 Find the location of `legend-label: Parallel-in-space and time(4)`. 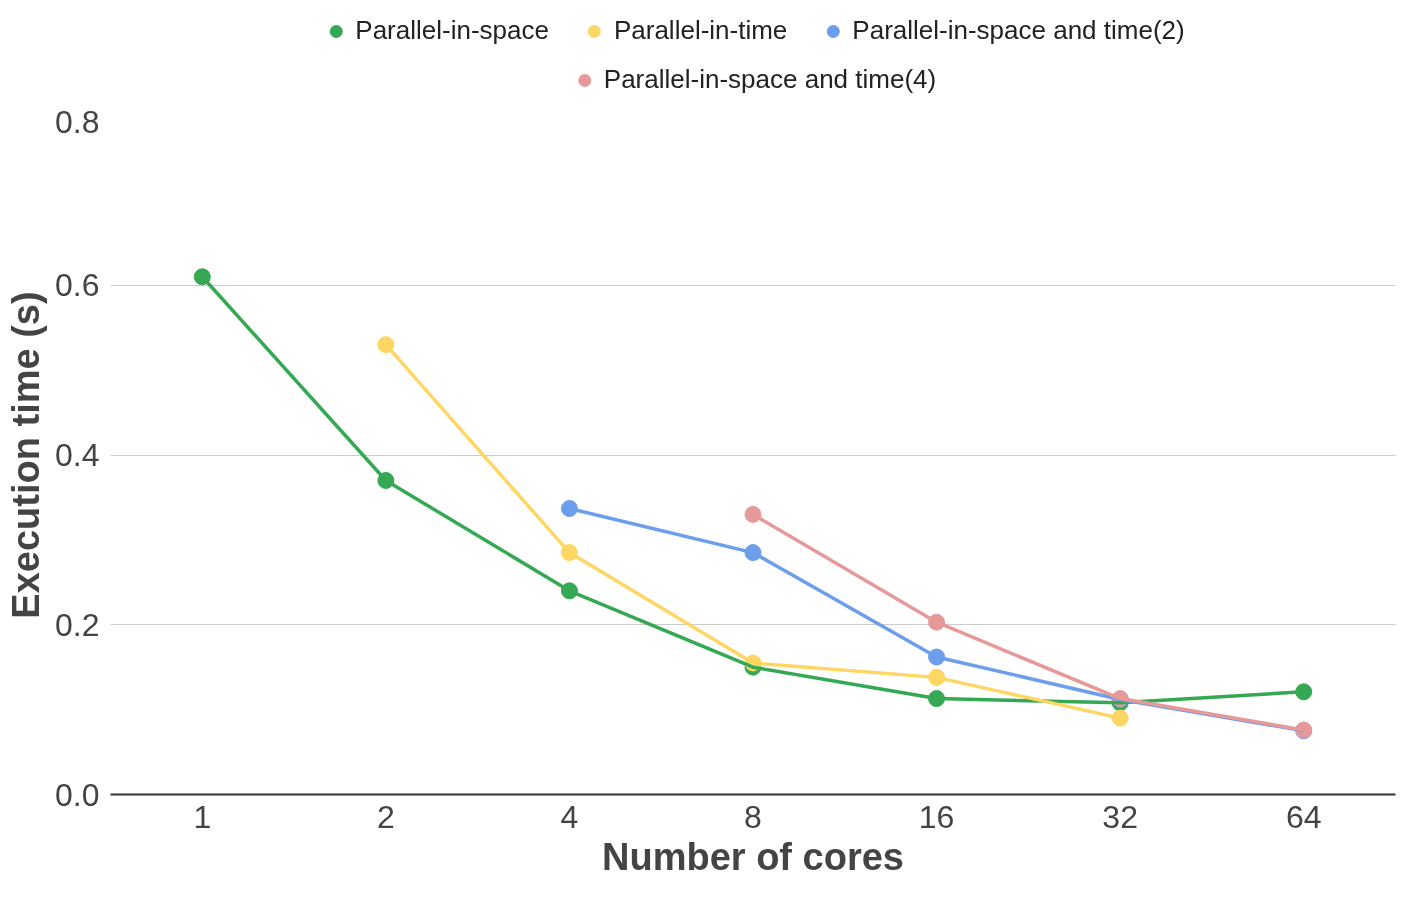

legend-label: Parallel-in-space and time(4) is located at coordinates (770, 79).